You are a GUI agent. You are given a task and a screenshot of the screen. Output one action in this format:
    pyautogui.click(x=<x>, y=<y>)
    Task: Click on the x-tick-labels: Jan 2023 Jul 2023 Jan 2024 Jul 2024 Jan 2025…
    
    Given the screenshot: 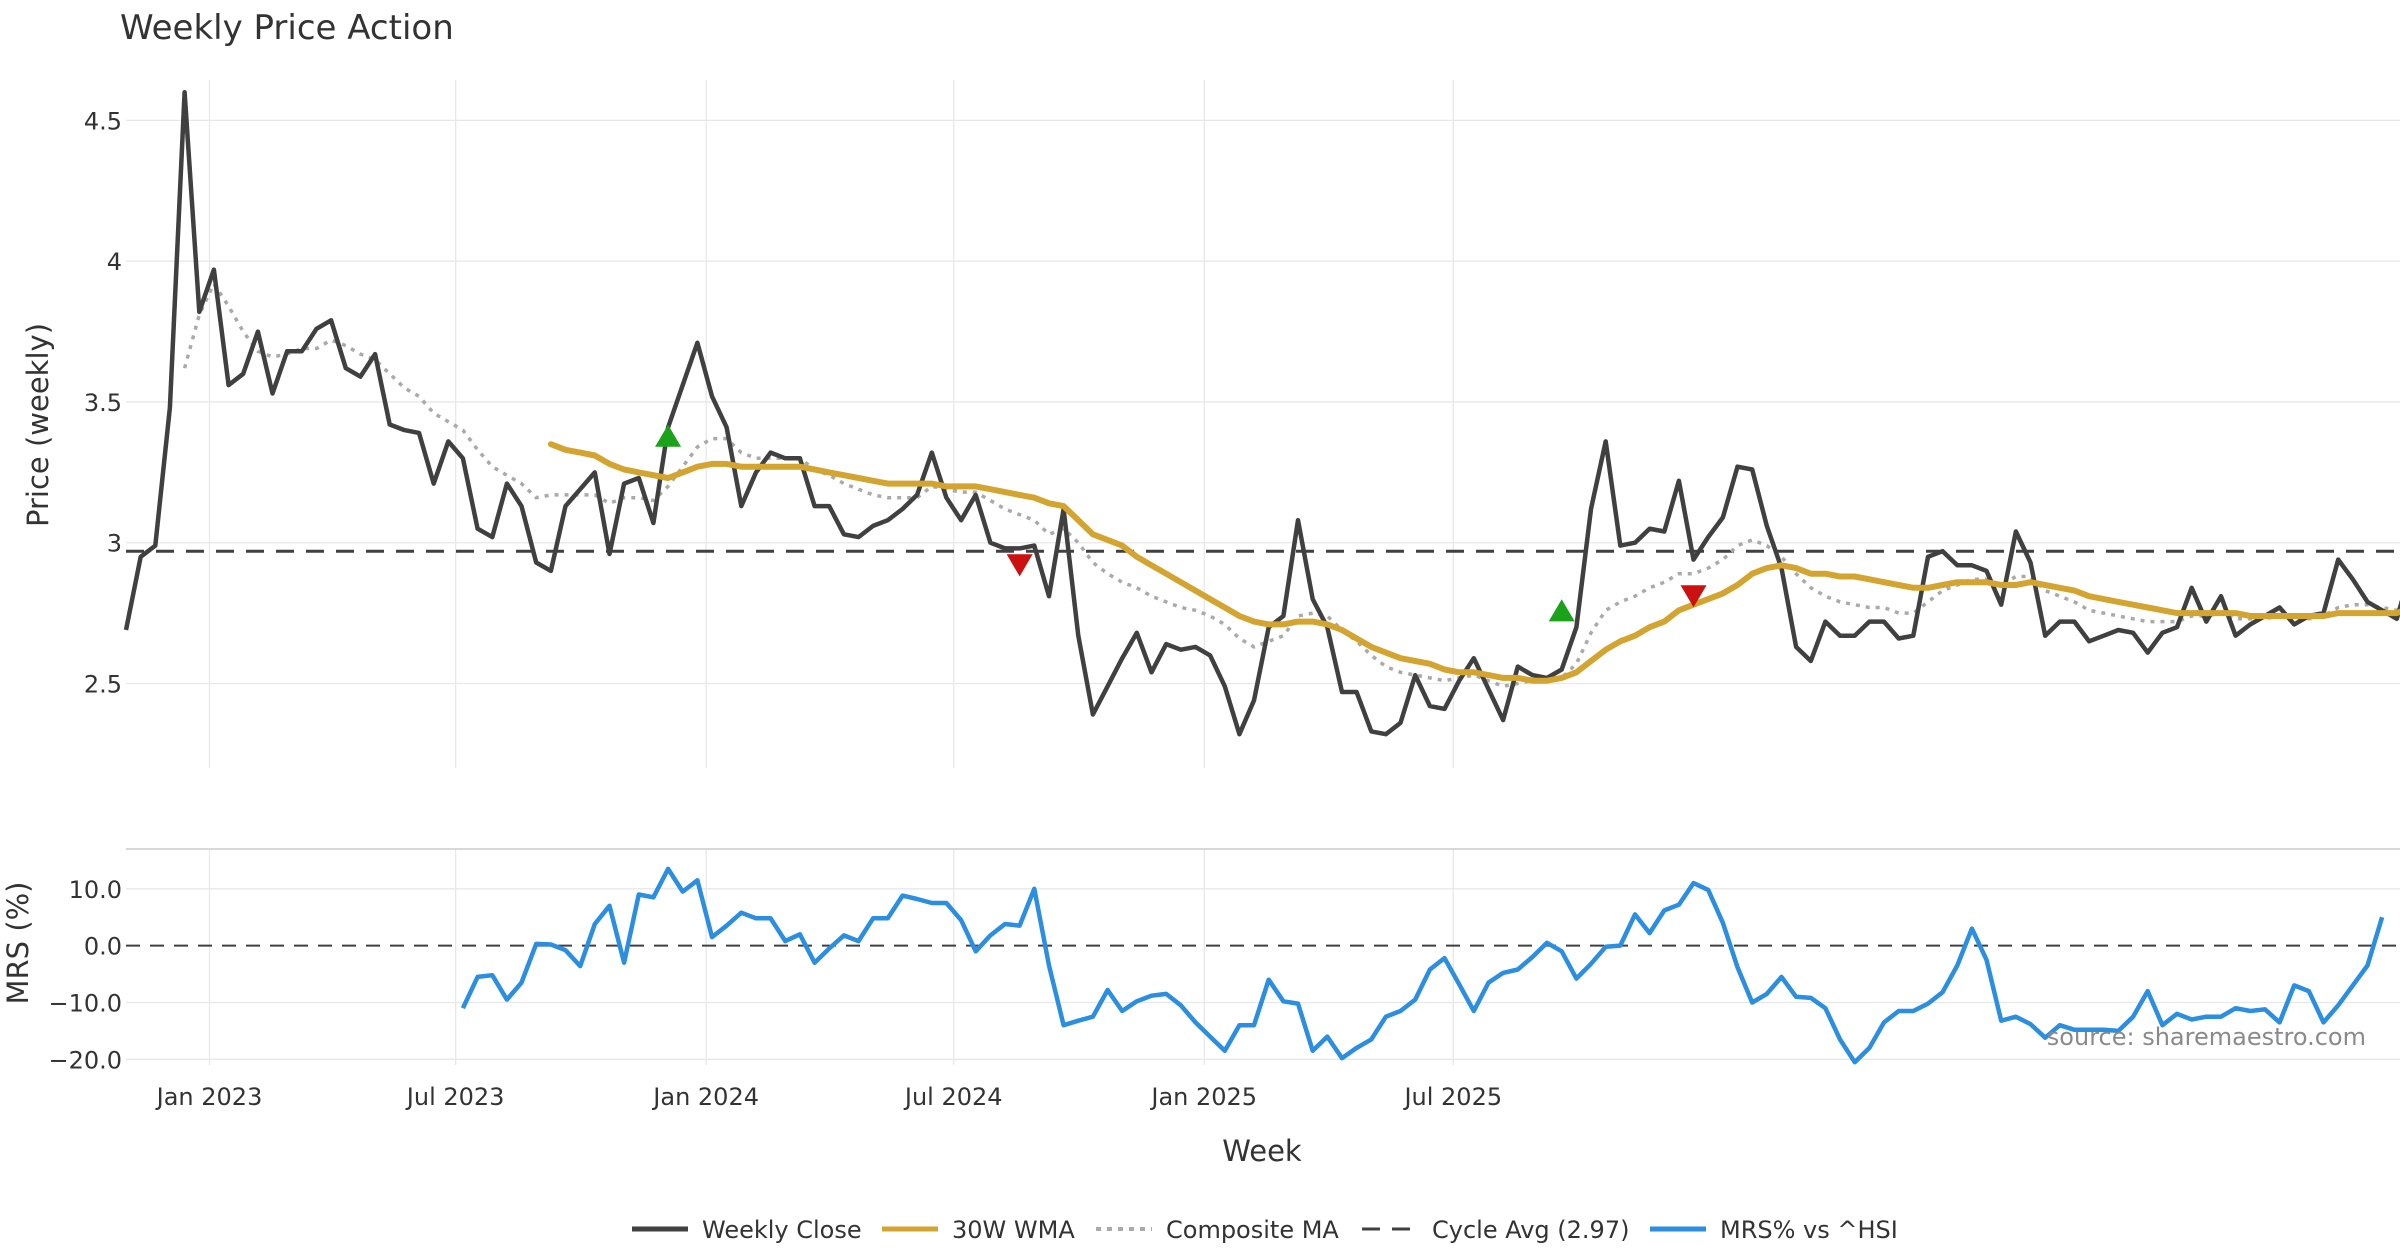 What is the action you would take?
    pyautogui.click(x=828, y=1097)
    